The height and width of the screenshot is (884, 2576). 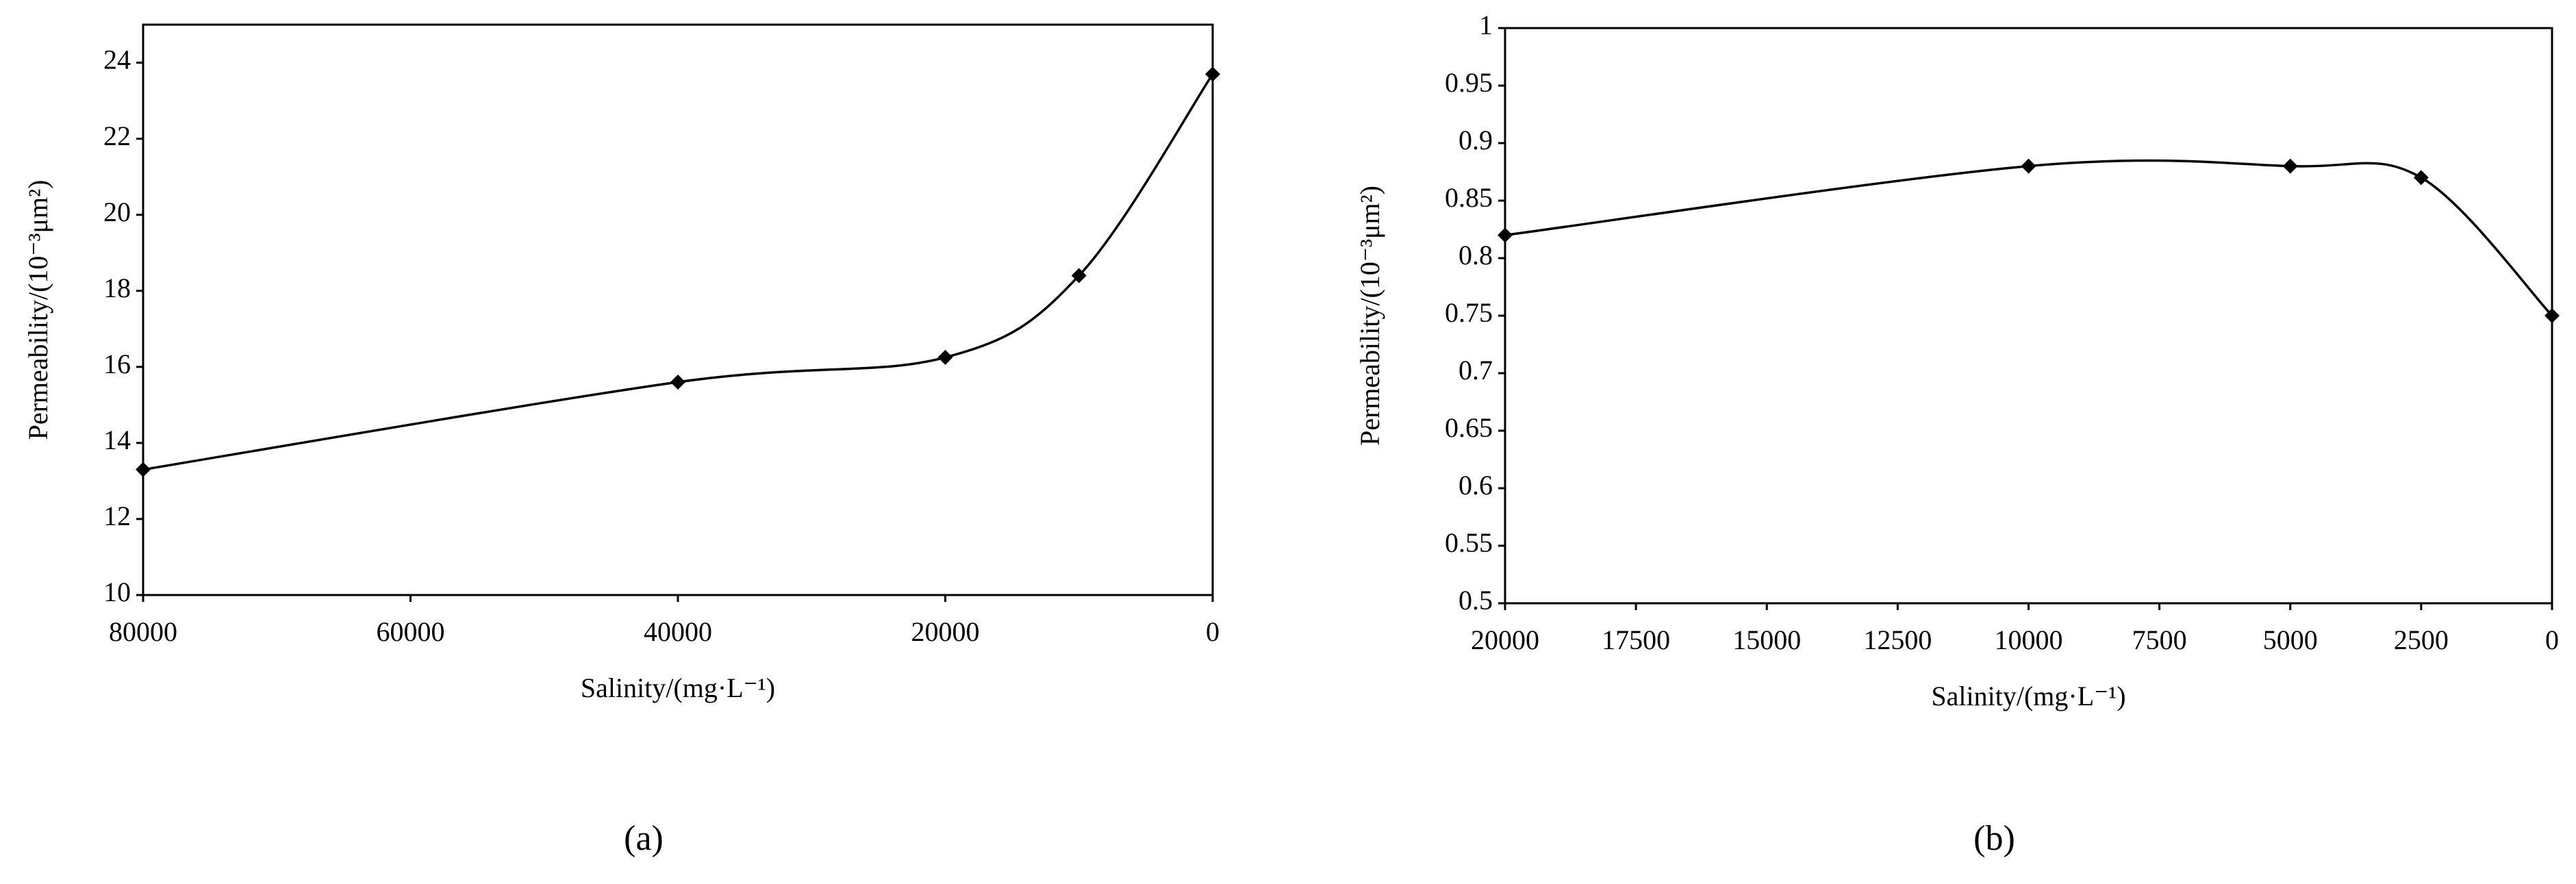 I want to click on y-tick-label: 22, so click(x=117, y=136).